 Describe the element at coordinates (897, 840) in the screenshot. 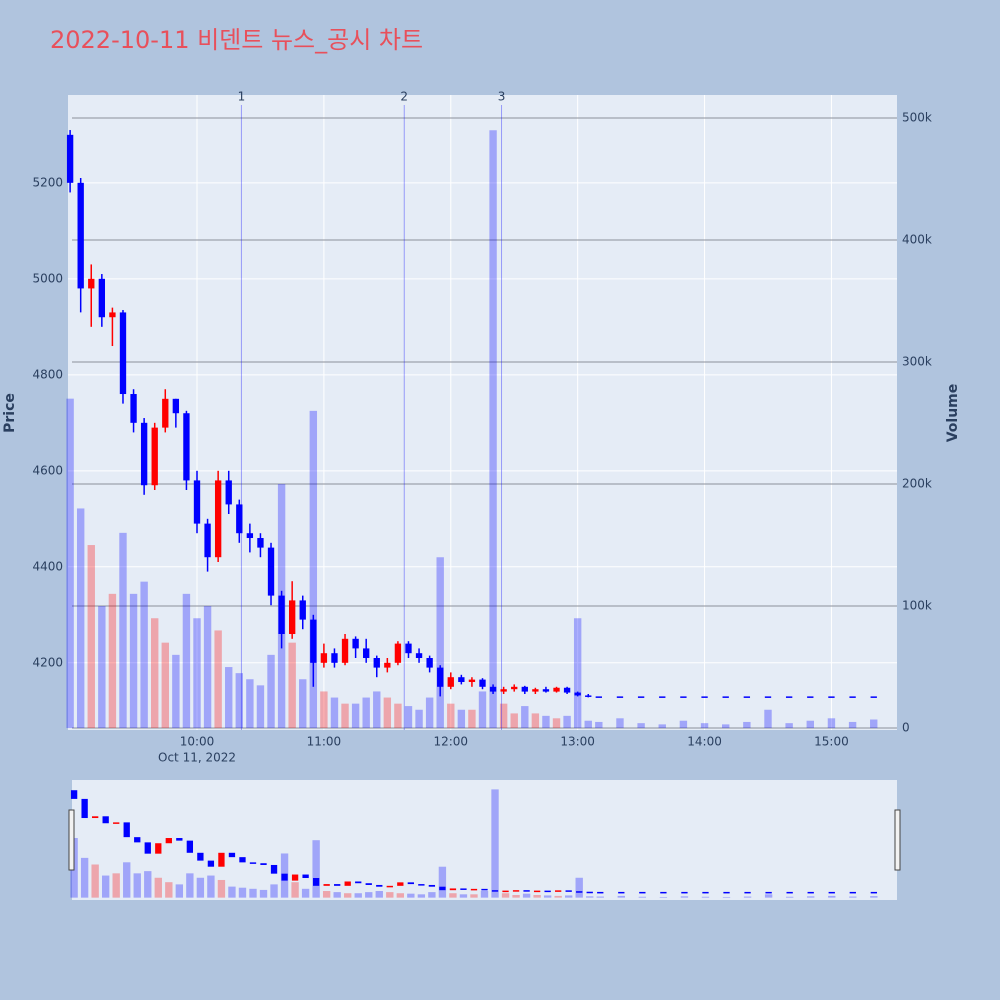

I see `rangeslider-handle-right` at that location.